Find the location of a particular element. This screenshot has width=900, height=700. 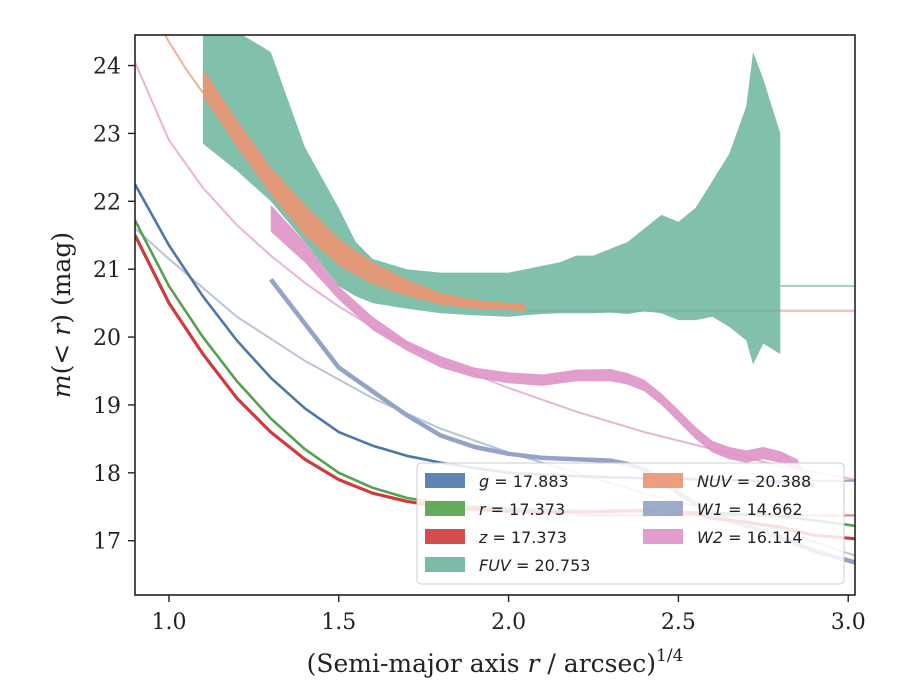

legend-box is located at coordinates (630, 523).